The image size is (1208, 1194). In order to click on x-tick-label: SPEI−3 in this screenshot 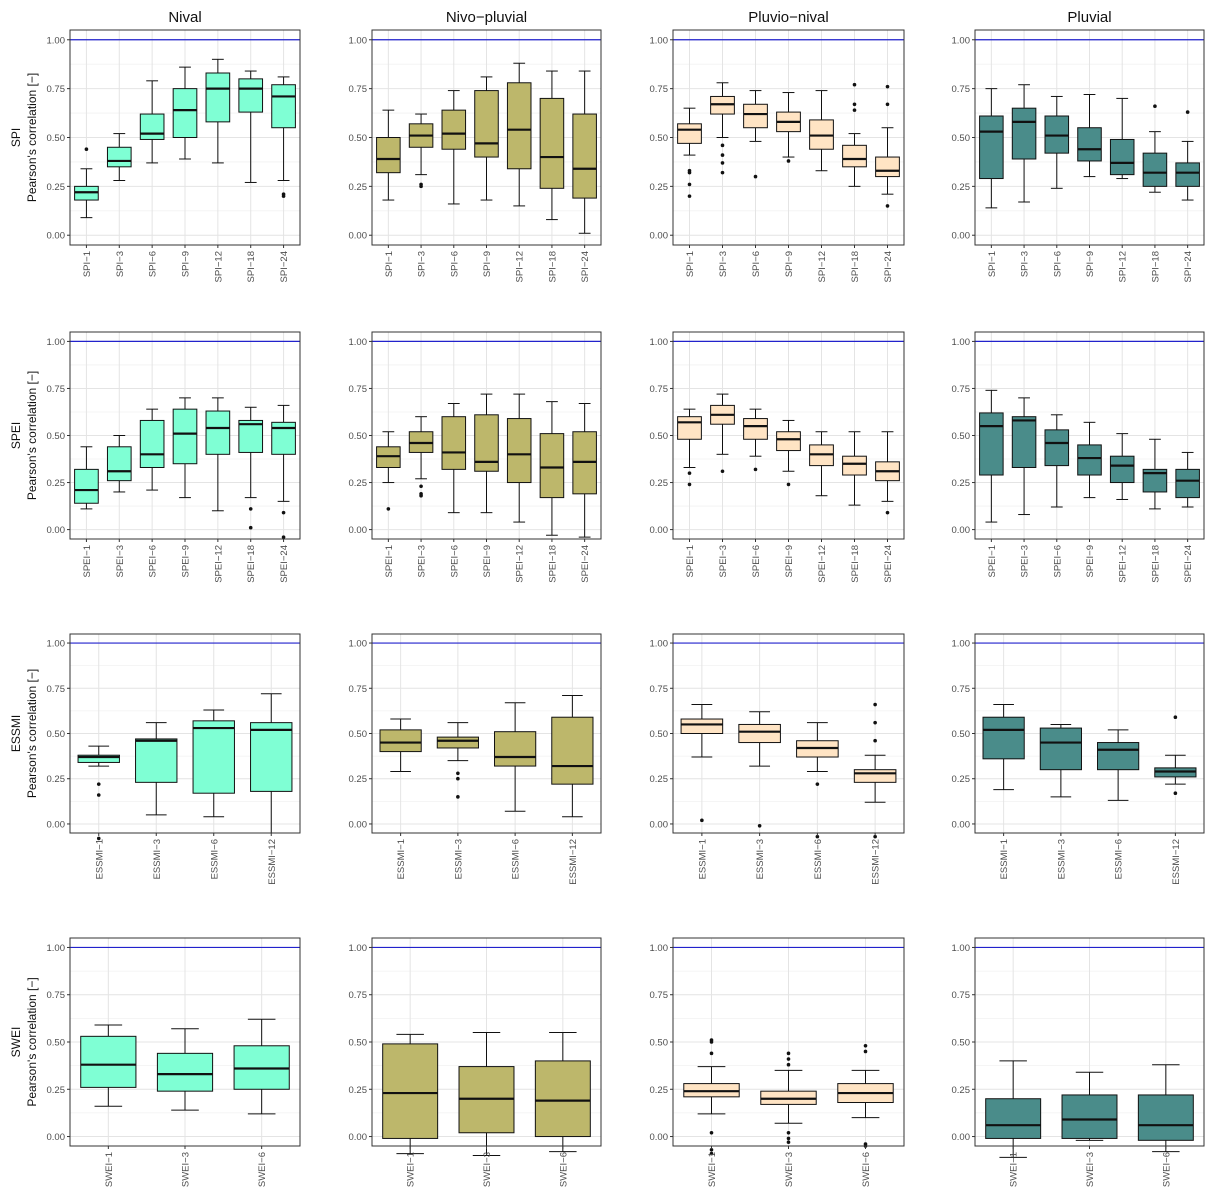, I will do `click(422, 561)`.